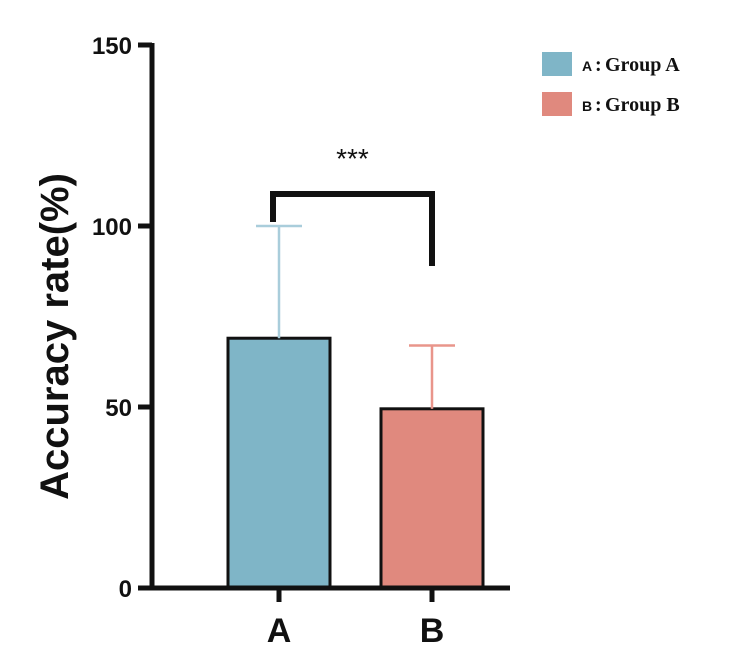 The image size is (744, 662). What do you see at coordinates (587, 66) in the screenshot?
I see `legend-key-A: A` at bounding box center [587, 66].